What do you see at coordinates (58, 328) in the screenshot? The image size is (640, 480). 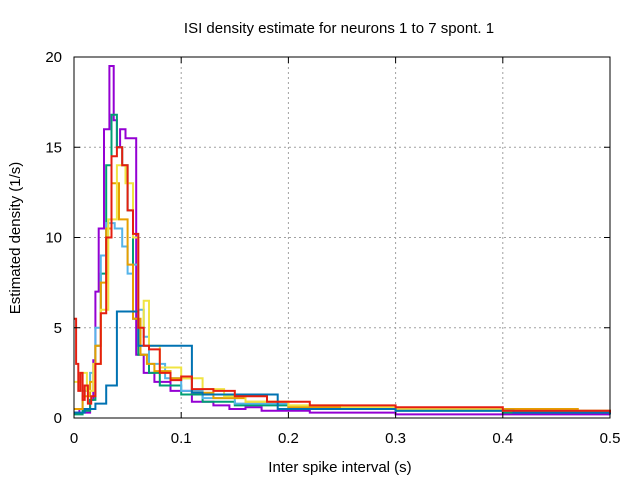 I see `y-tick-label: 5` at bounding box center [58, 328].